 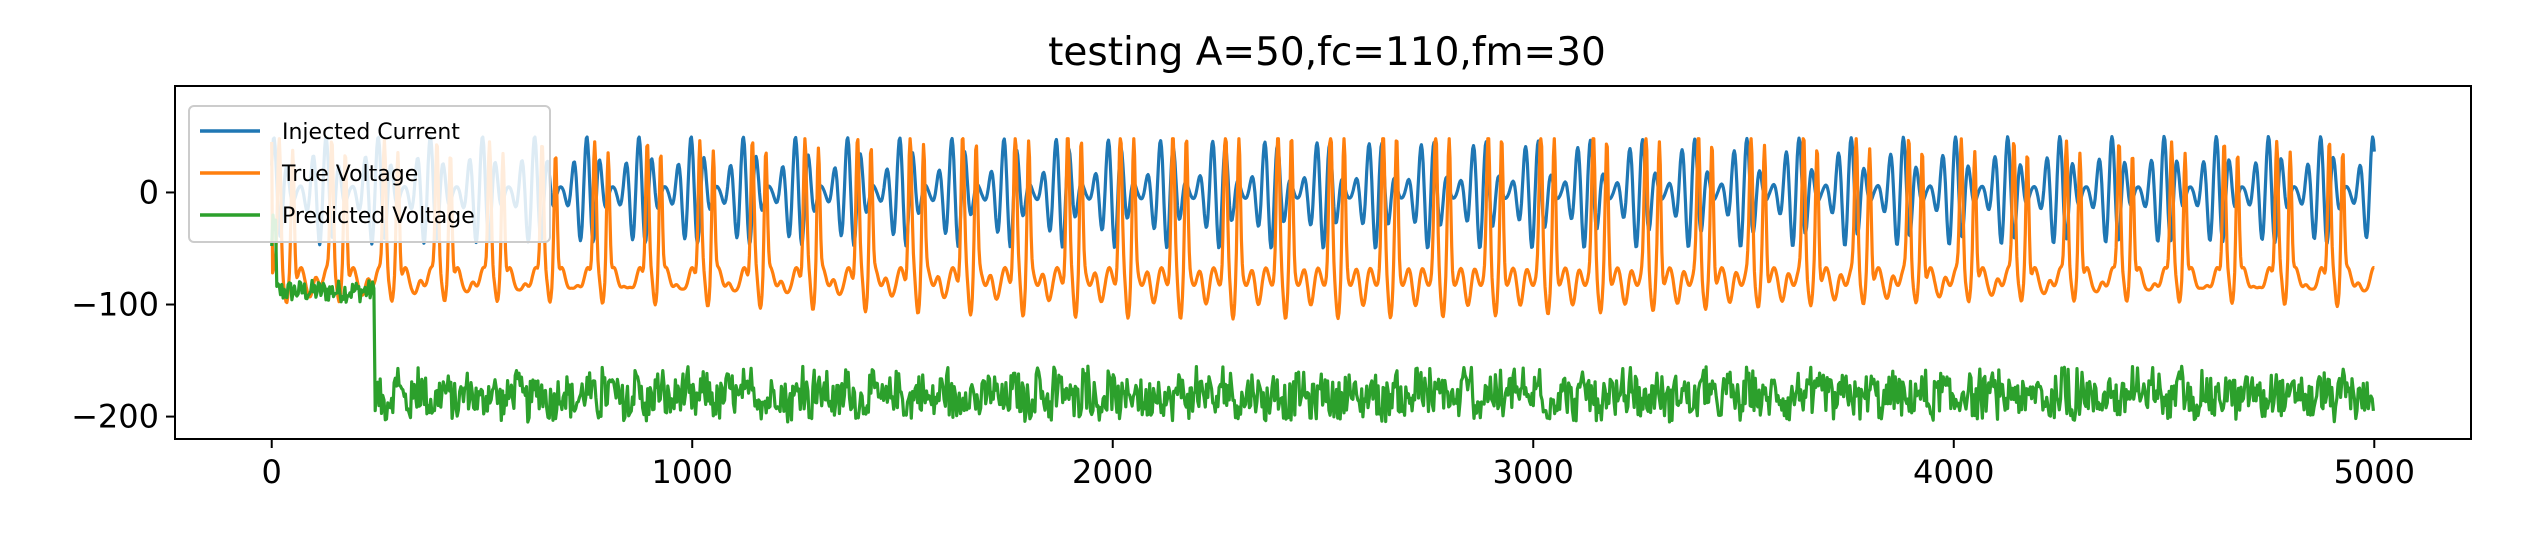 I want to click on y-tick-label: −200, so click(x=115, y=417).